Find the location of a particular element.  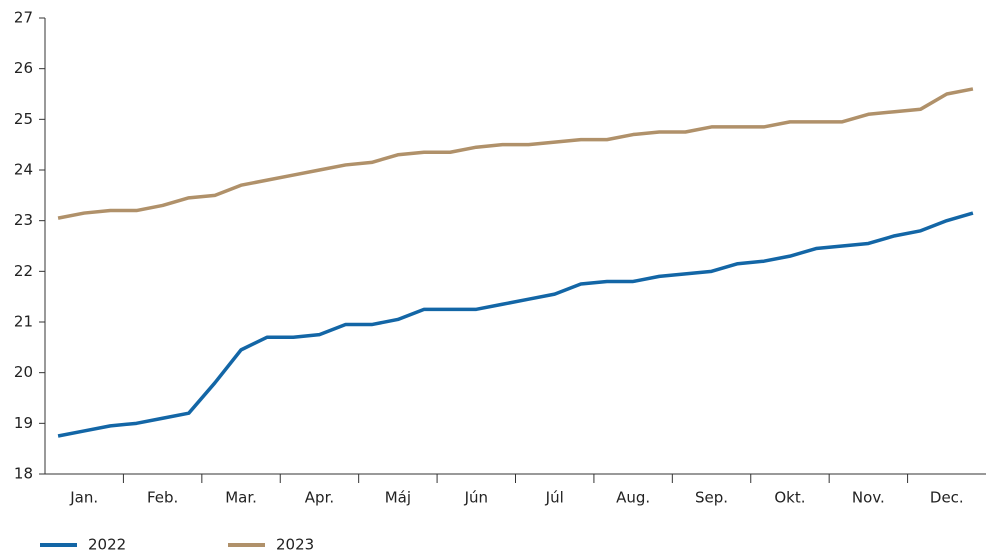

x-tick-label: Feb. is located at coordinates (162, 498).